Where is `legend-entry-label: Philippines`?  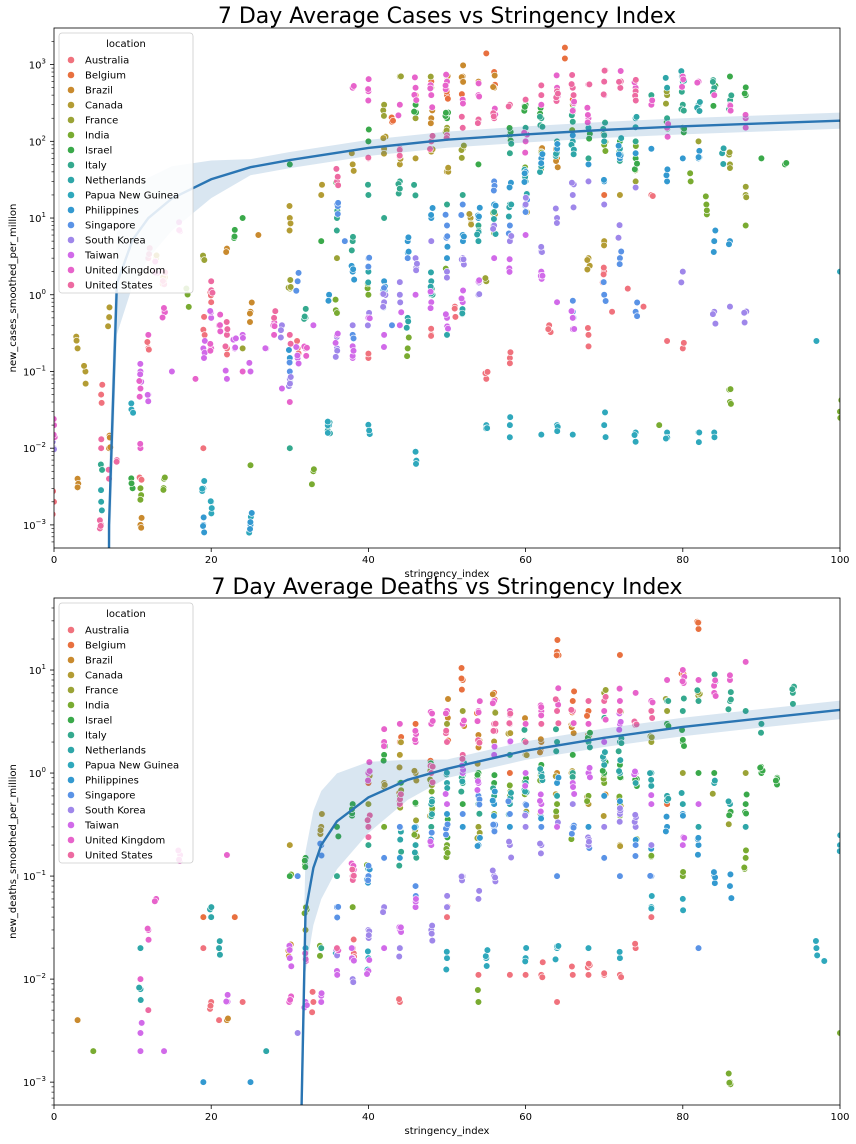
legend-entry-label: Philippines is located at coordinates (112, 781).